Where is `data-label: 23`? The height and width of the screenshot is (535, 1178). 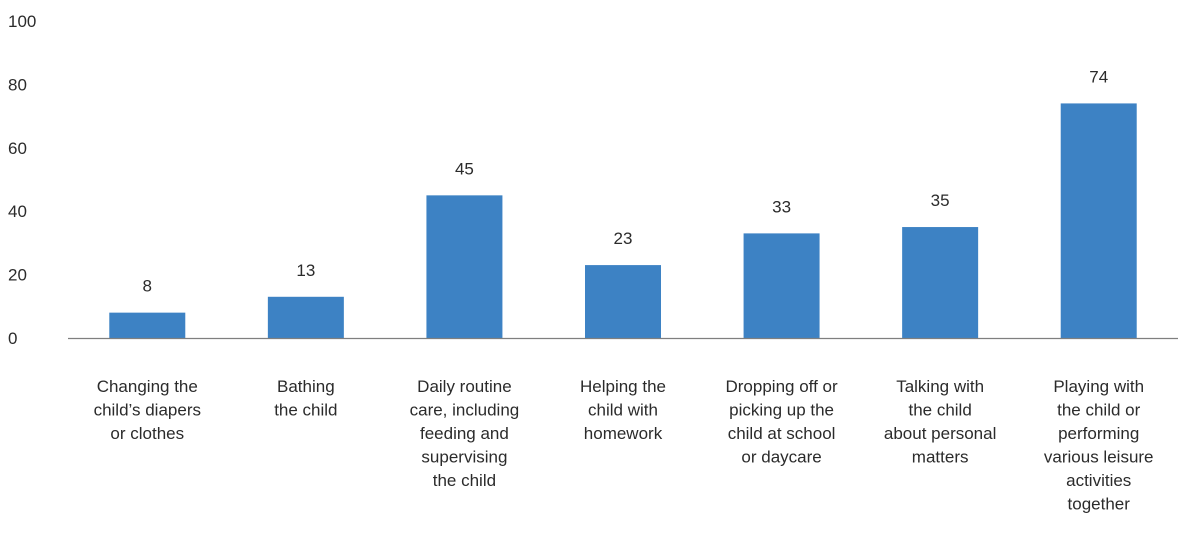
data-label: 23 is located at coordinates (623, 238).